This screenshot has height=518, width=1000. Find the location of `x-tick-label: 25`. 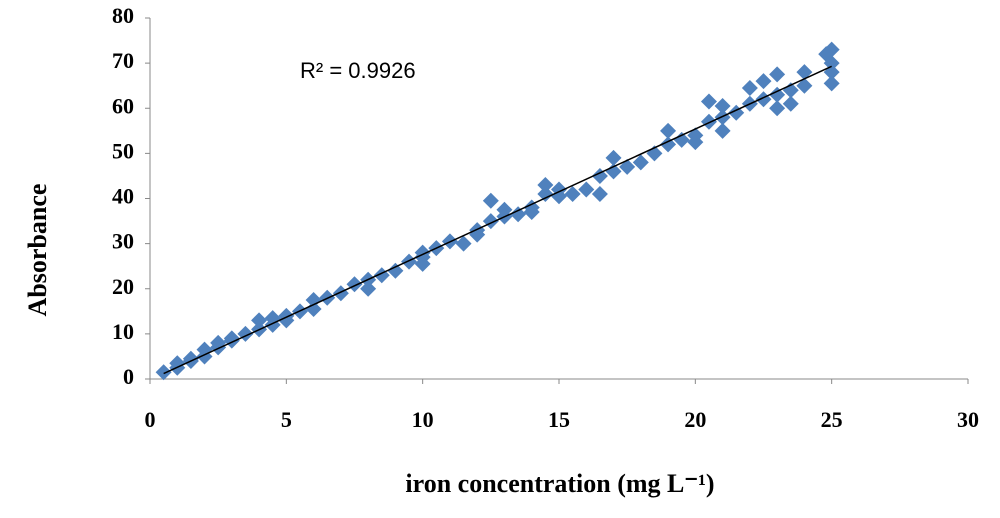

x-tick-label: 25 is located at coordinates (832, 419).